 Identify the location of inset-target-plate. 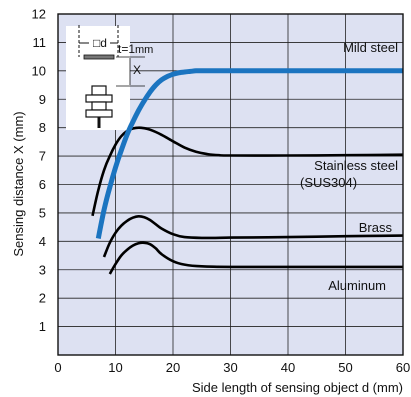
(99, 57).